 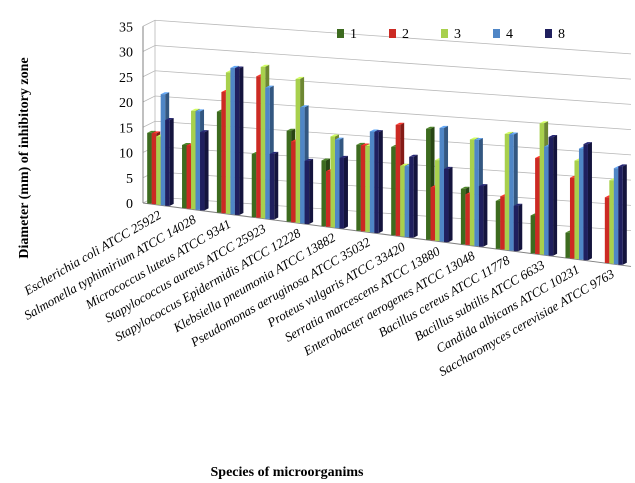 I want to click on y-tick-label: 15, so click(x=126, y=128).